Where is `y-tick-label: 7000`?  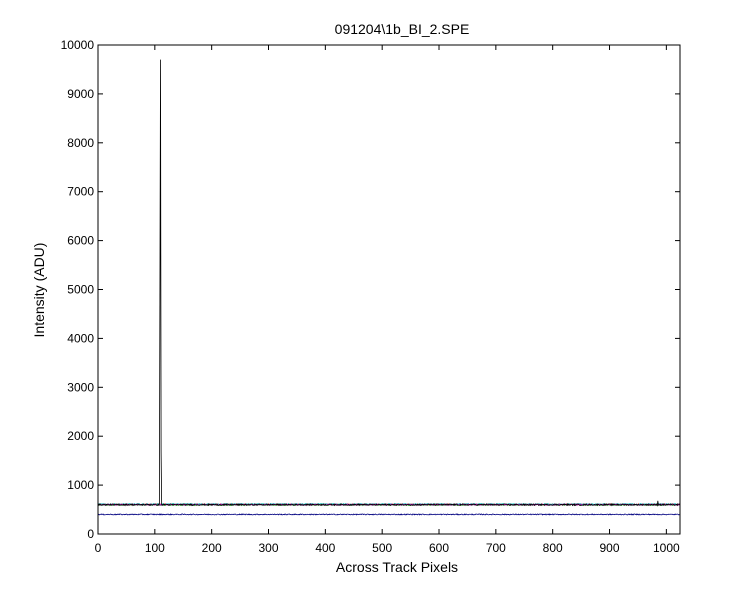
y-tick-label: 7000 is located at coordinates (80, 192).